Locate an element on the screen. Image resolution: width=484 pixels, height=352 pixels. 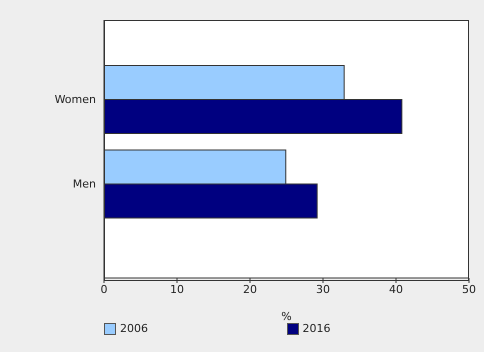
legend-label: 2016 is located at coordinates (316, 328).